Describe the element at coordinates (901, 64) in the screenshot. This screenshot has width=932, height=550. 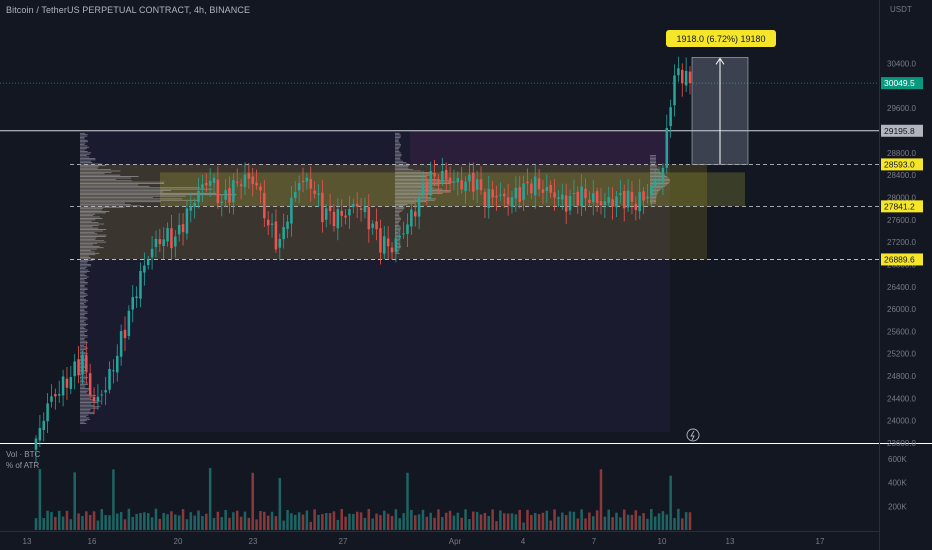
I see `price-tick-label: 30400.0` at that location.